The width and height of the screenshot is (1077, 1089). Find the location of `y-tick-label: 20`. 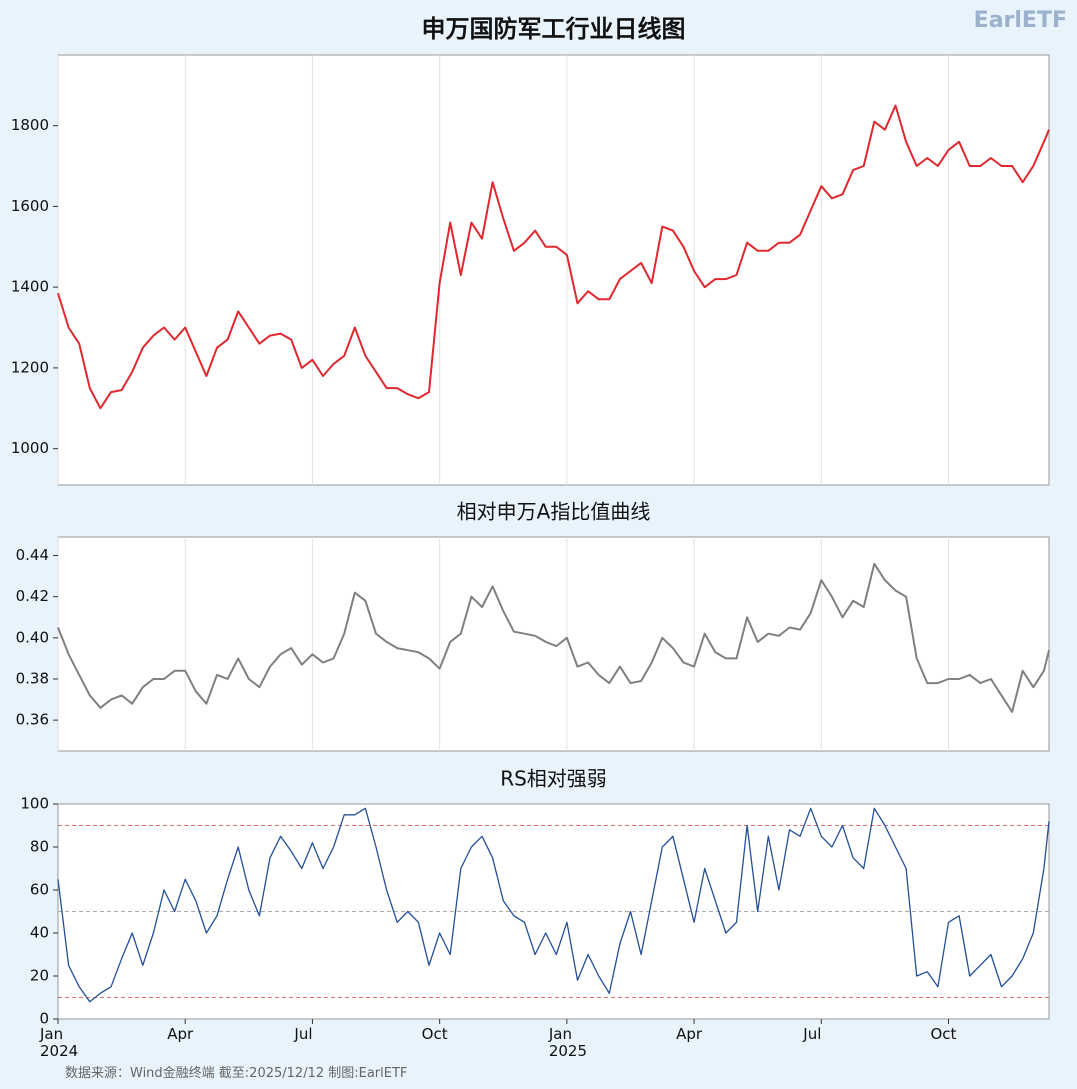

y-tick-label: 20 is located at coordinates (39, 976).